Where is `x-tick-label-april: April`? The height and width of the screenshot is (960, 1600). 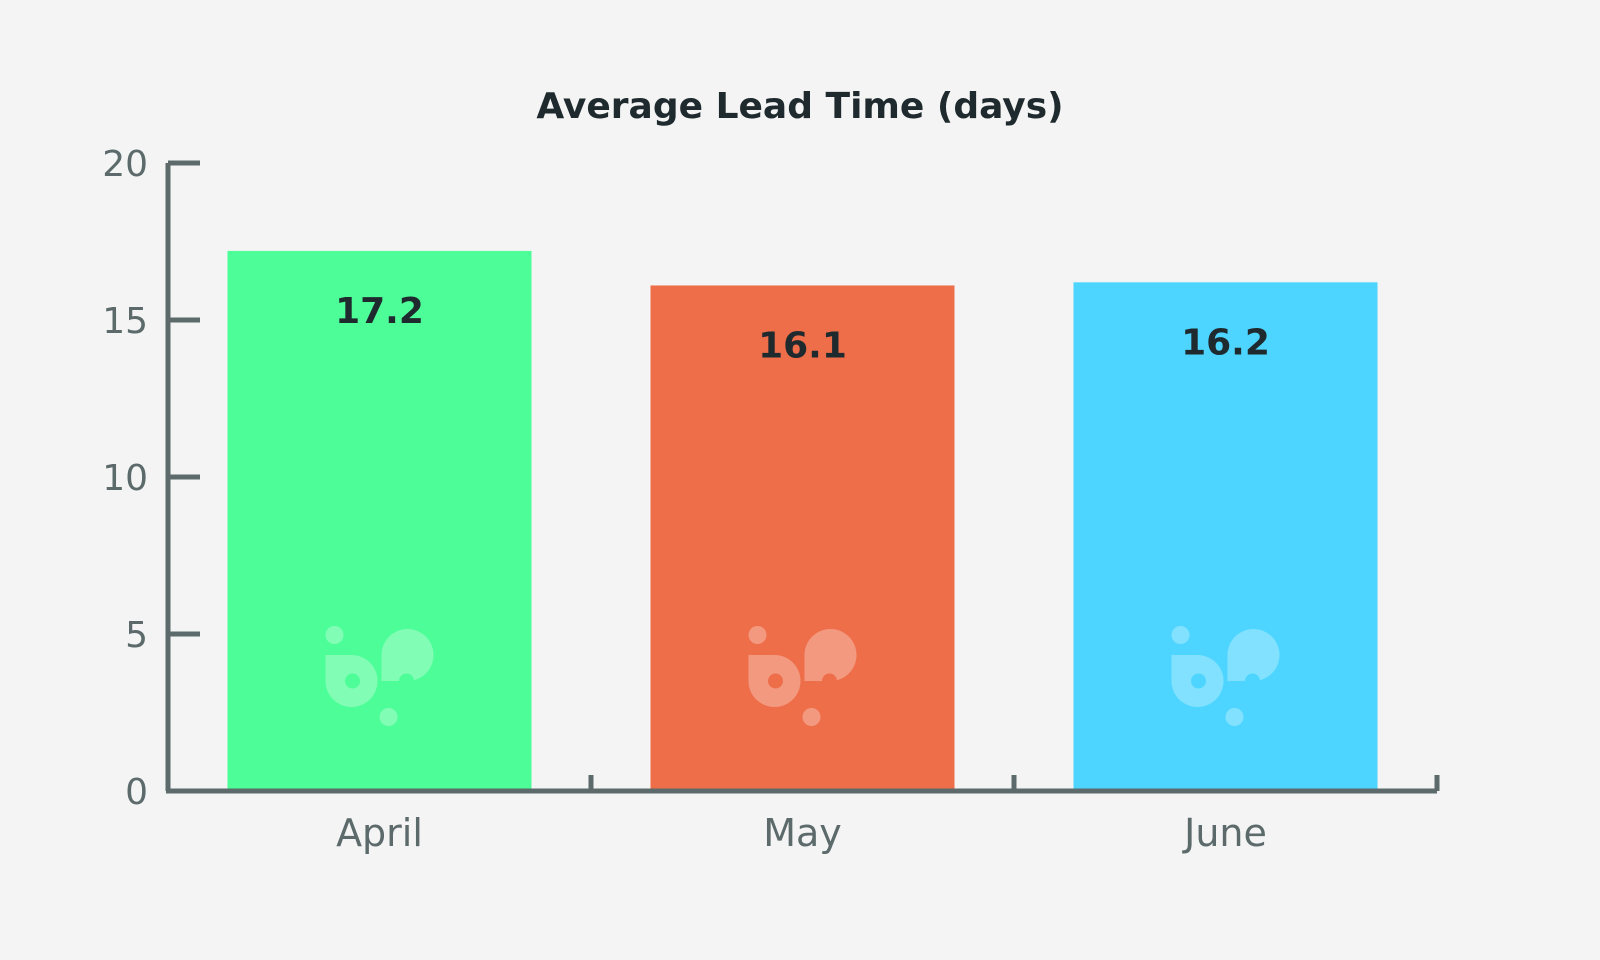
x-tick-label-april: April is located at coordinates (379, 833).